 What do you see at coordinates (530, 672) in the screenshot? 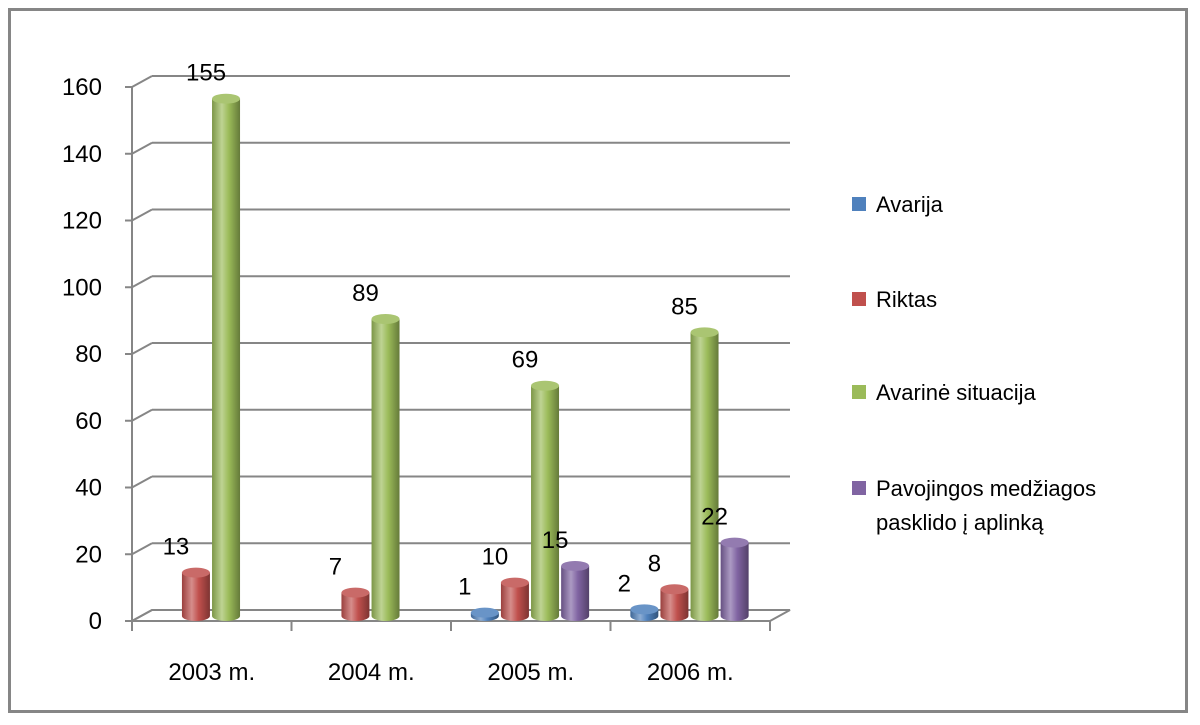
I see `x-tick-label: 2005 m.` at bounding box center [530, 672].